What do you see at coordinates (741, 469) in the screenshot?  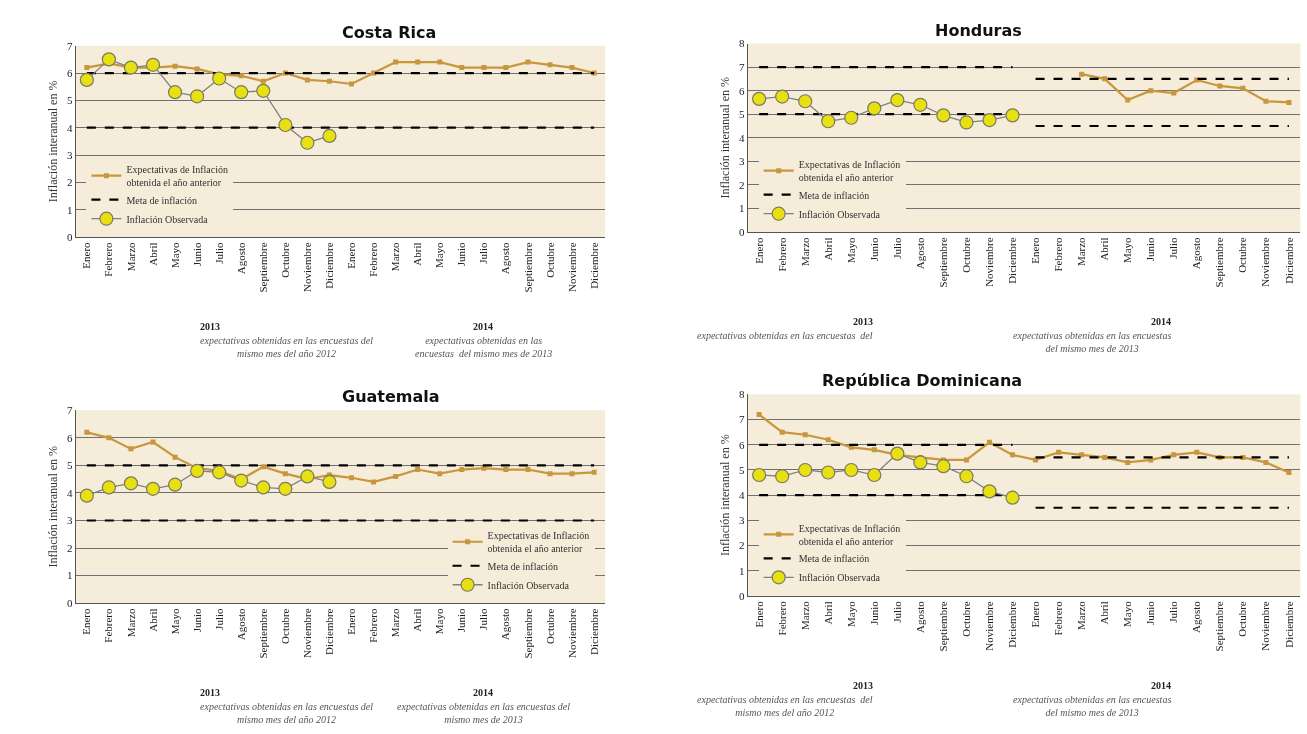 I see `y-tick-label: 5` at bounding box center [741, 469].